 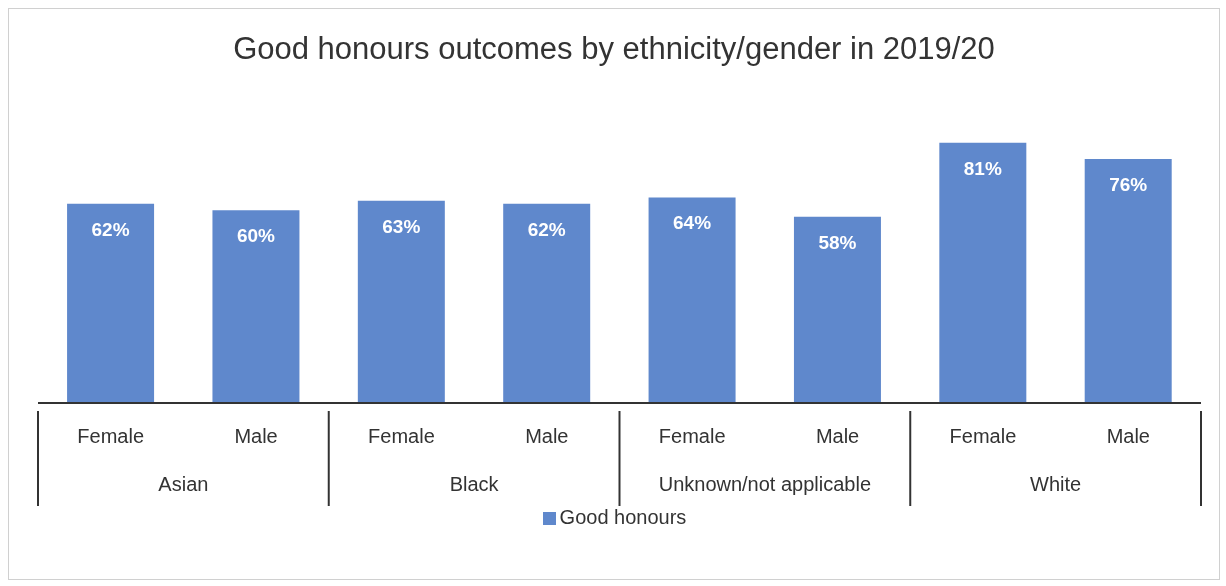 What do you see at coordinates (256, 236) in the screenshot?
I see `data-label: 60%` at bounding box center [256, 236].